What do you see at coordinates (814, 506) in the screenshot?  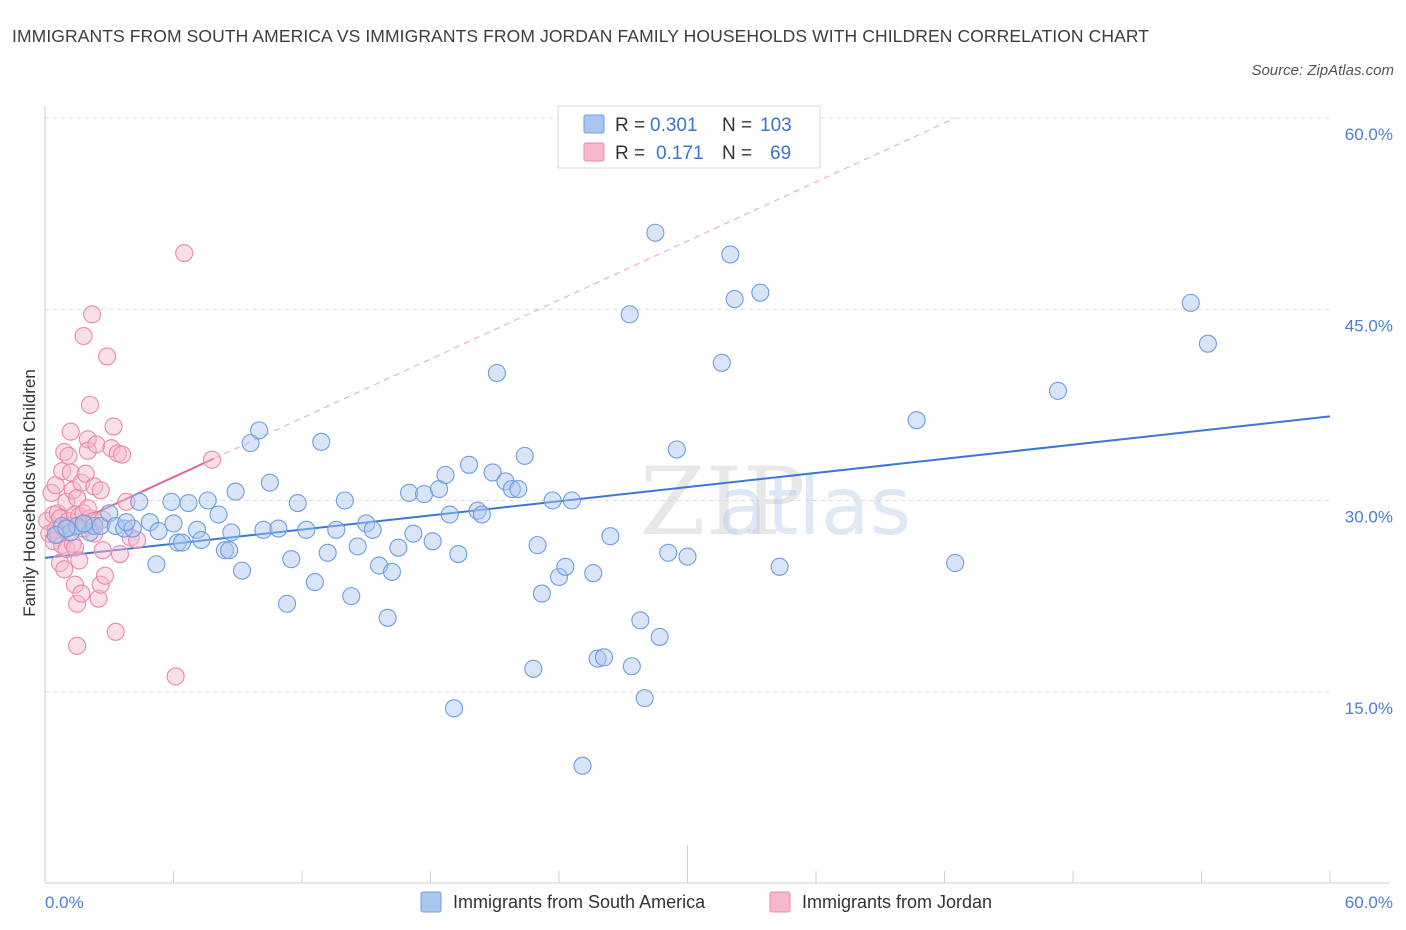 I see `watermark-atlas: atlas` at bounding box center [814, 506].